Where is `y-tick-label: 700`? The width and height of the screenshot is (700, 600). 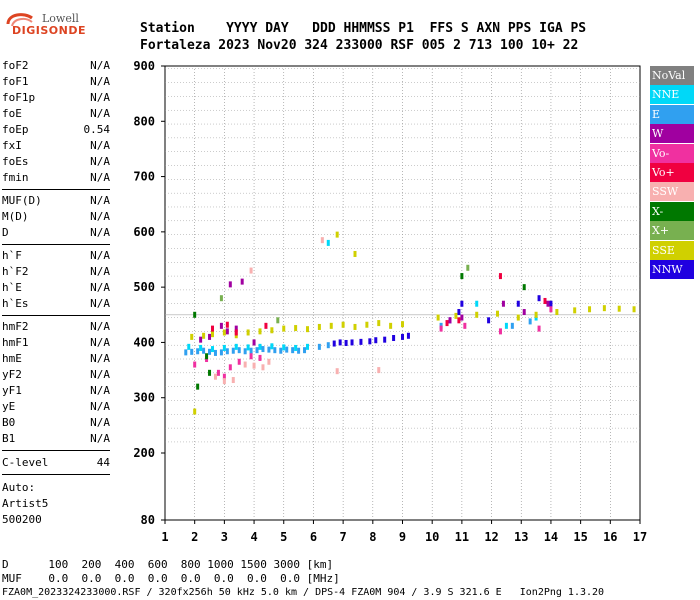
y-tick-label: 700 is located at coordinates (144, 177).